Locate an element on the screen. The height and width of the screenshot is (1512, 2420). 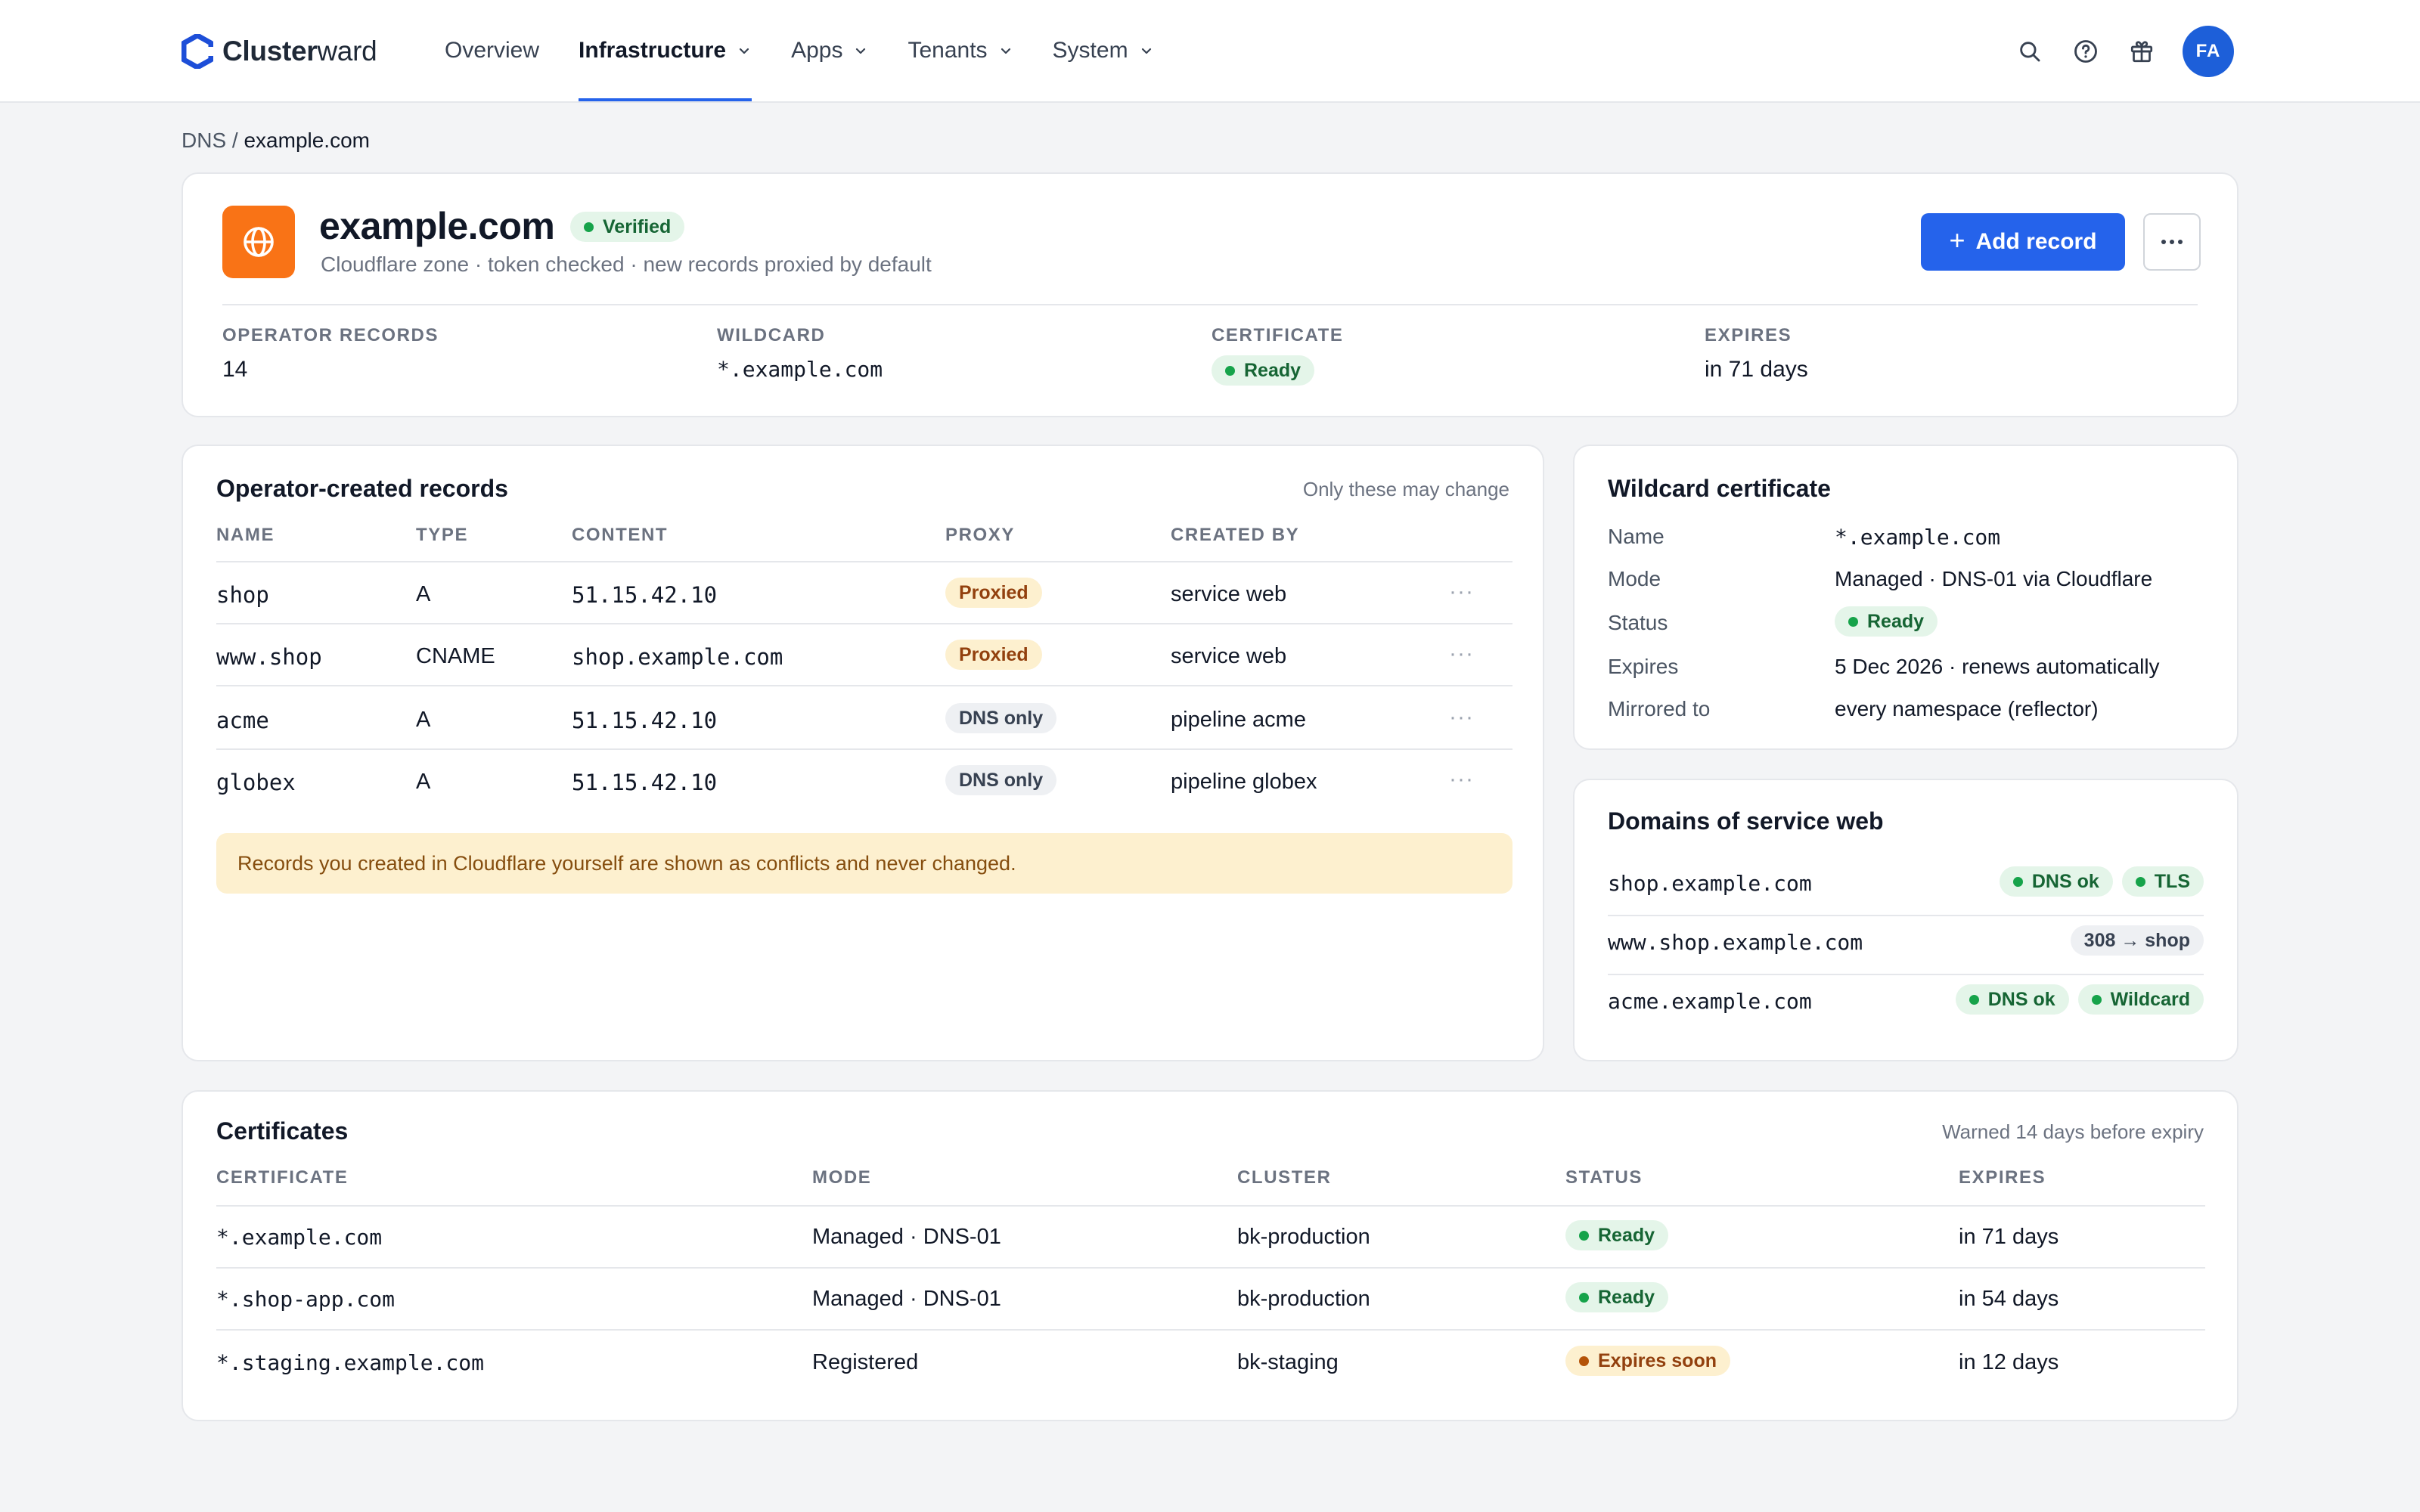
stat-certificate: CERTIFICATE Ready is located at coordinates (1277, 355).